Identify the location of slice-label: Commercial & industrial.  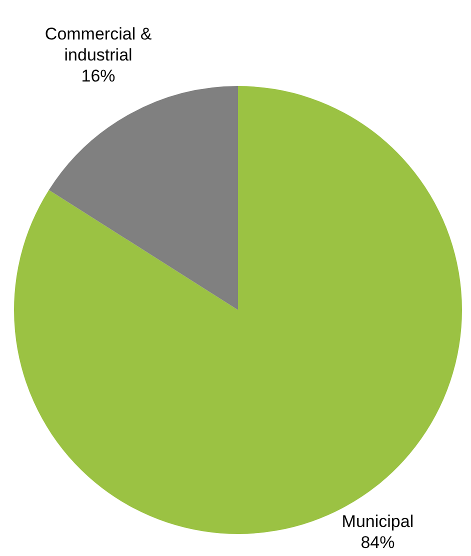
(98, 44).